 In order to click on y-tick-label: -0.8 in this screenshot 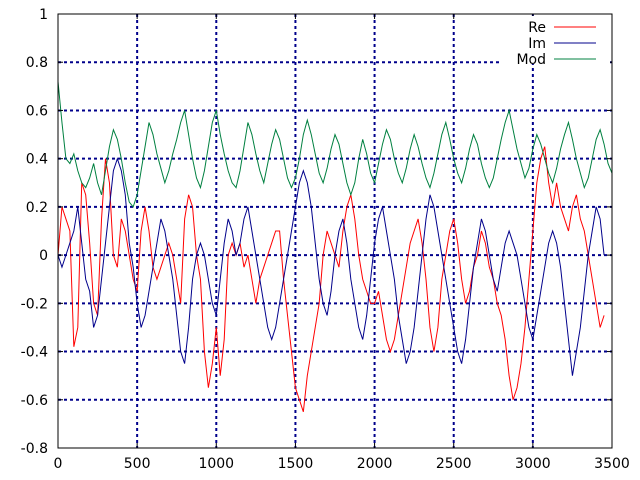, I will do `click(34, 449)`.